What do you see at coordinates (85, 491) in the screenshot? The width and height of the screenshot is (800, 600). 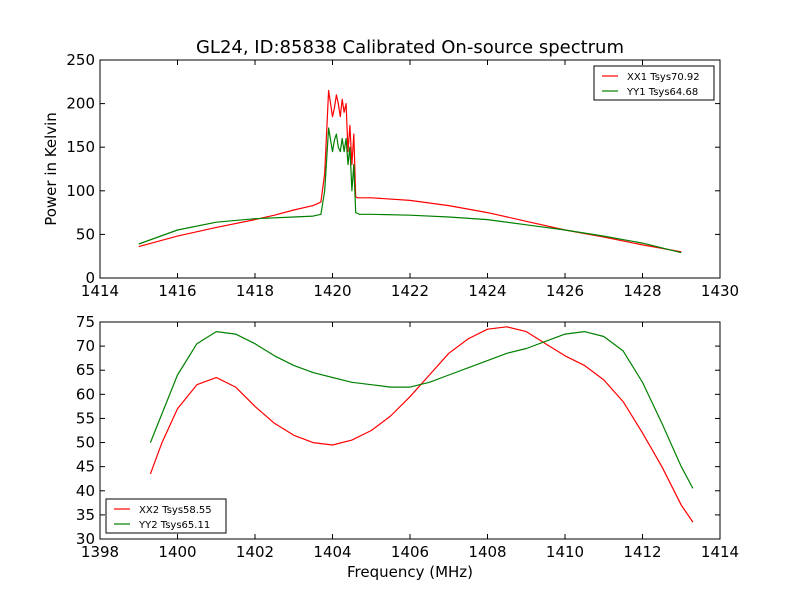 I see `y-tick-label: 40` at bounding box center [85, 491].